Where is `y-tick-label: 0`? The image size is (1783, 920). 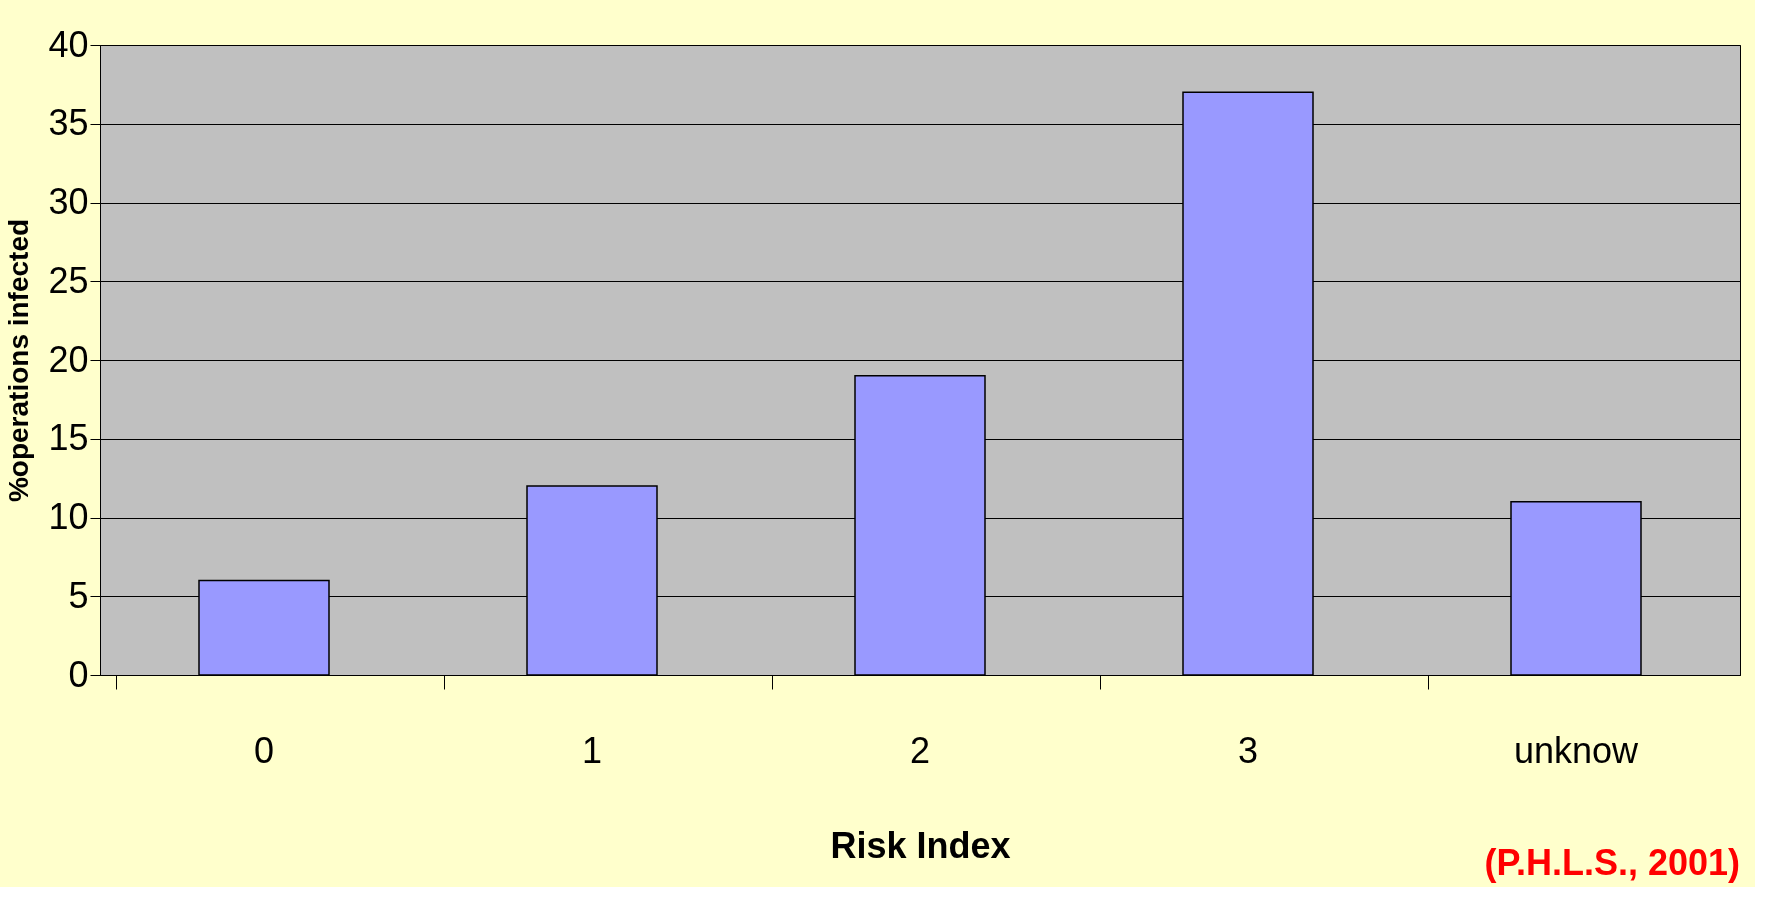
y-tick-label: 0 is located at coordinates (78, 674).